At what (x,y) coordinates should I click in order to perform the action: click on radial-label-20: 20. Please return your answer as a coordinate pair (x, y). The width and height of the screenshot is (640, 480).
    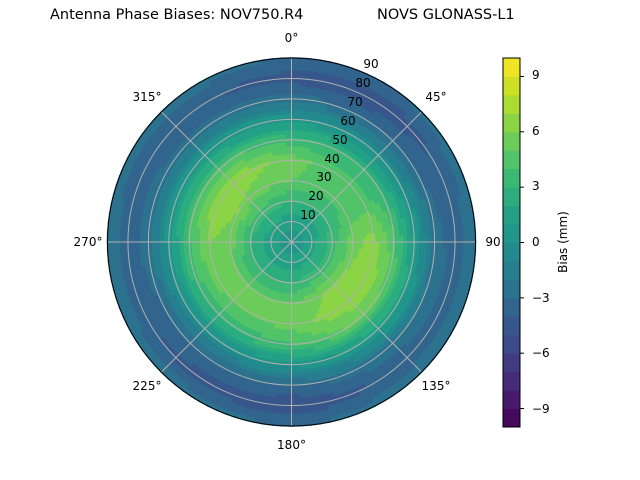
    Looking at the image, I should click on (316, 196).